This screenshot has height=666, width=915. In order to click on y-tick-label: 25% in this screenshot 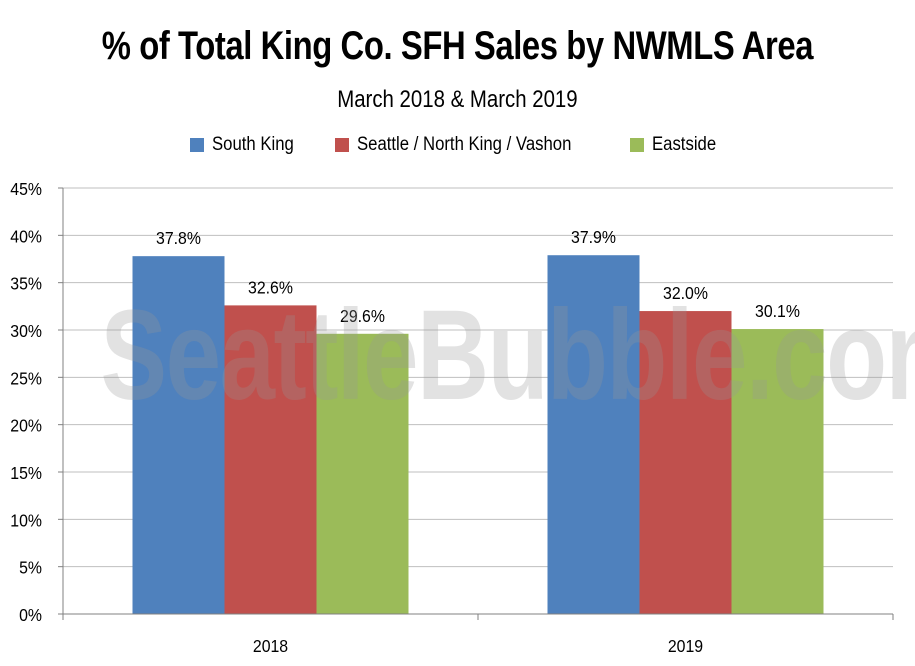, I will do `click(26, 378)`.